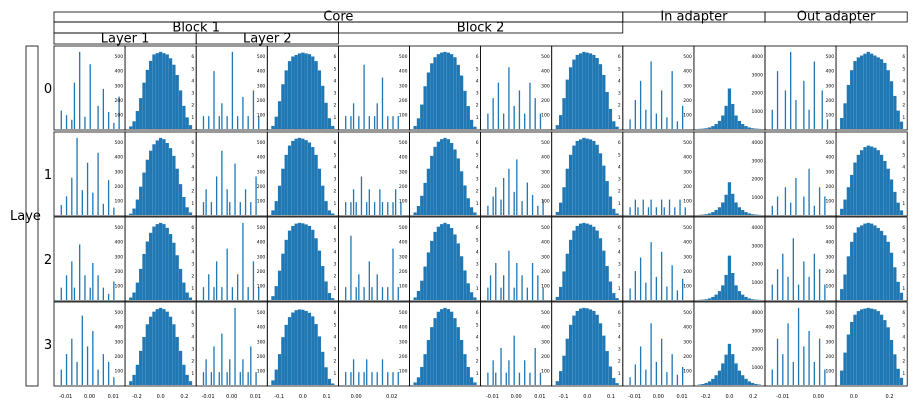  Describe the element at coordinates (477, 252) in the screenshot. I see `y-tick-label: 4` at that location.